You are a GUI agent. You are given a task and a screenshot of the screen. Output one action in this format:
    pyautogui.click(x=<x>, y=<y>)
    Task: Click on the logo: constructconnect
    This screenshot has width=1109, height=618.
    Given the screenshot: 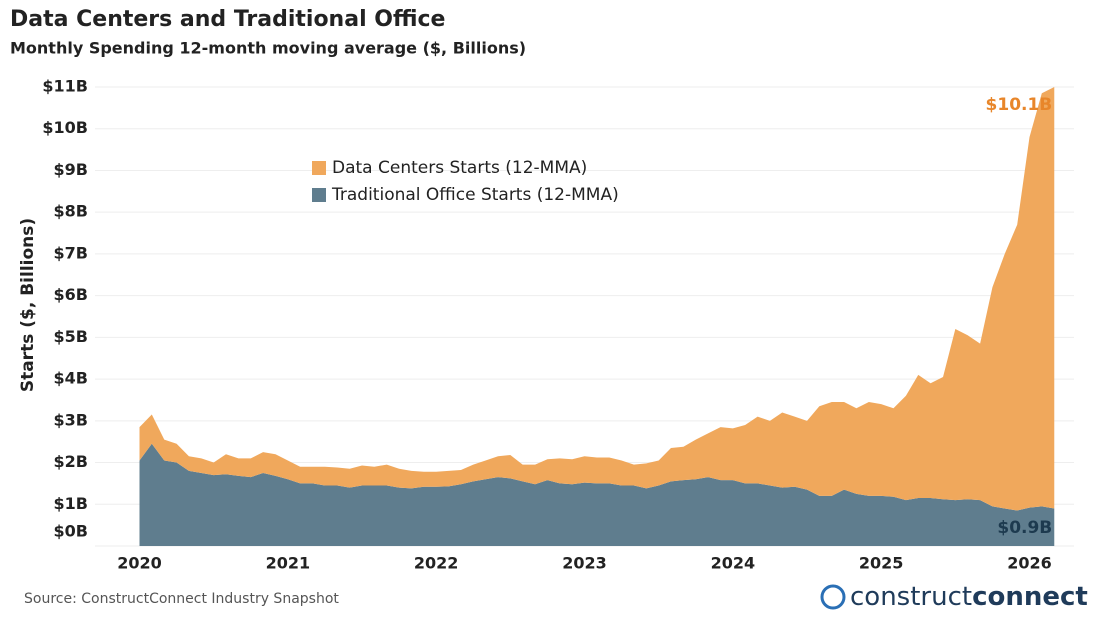 What is the action you would take?
    pyautogui.click(x=954, y=597)
    